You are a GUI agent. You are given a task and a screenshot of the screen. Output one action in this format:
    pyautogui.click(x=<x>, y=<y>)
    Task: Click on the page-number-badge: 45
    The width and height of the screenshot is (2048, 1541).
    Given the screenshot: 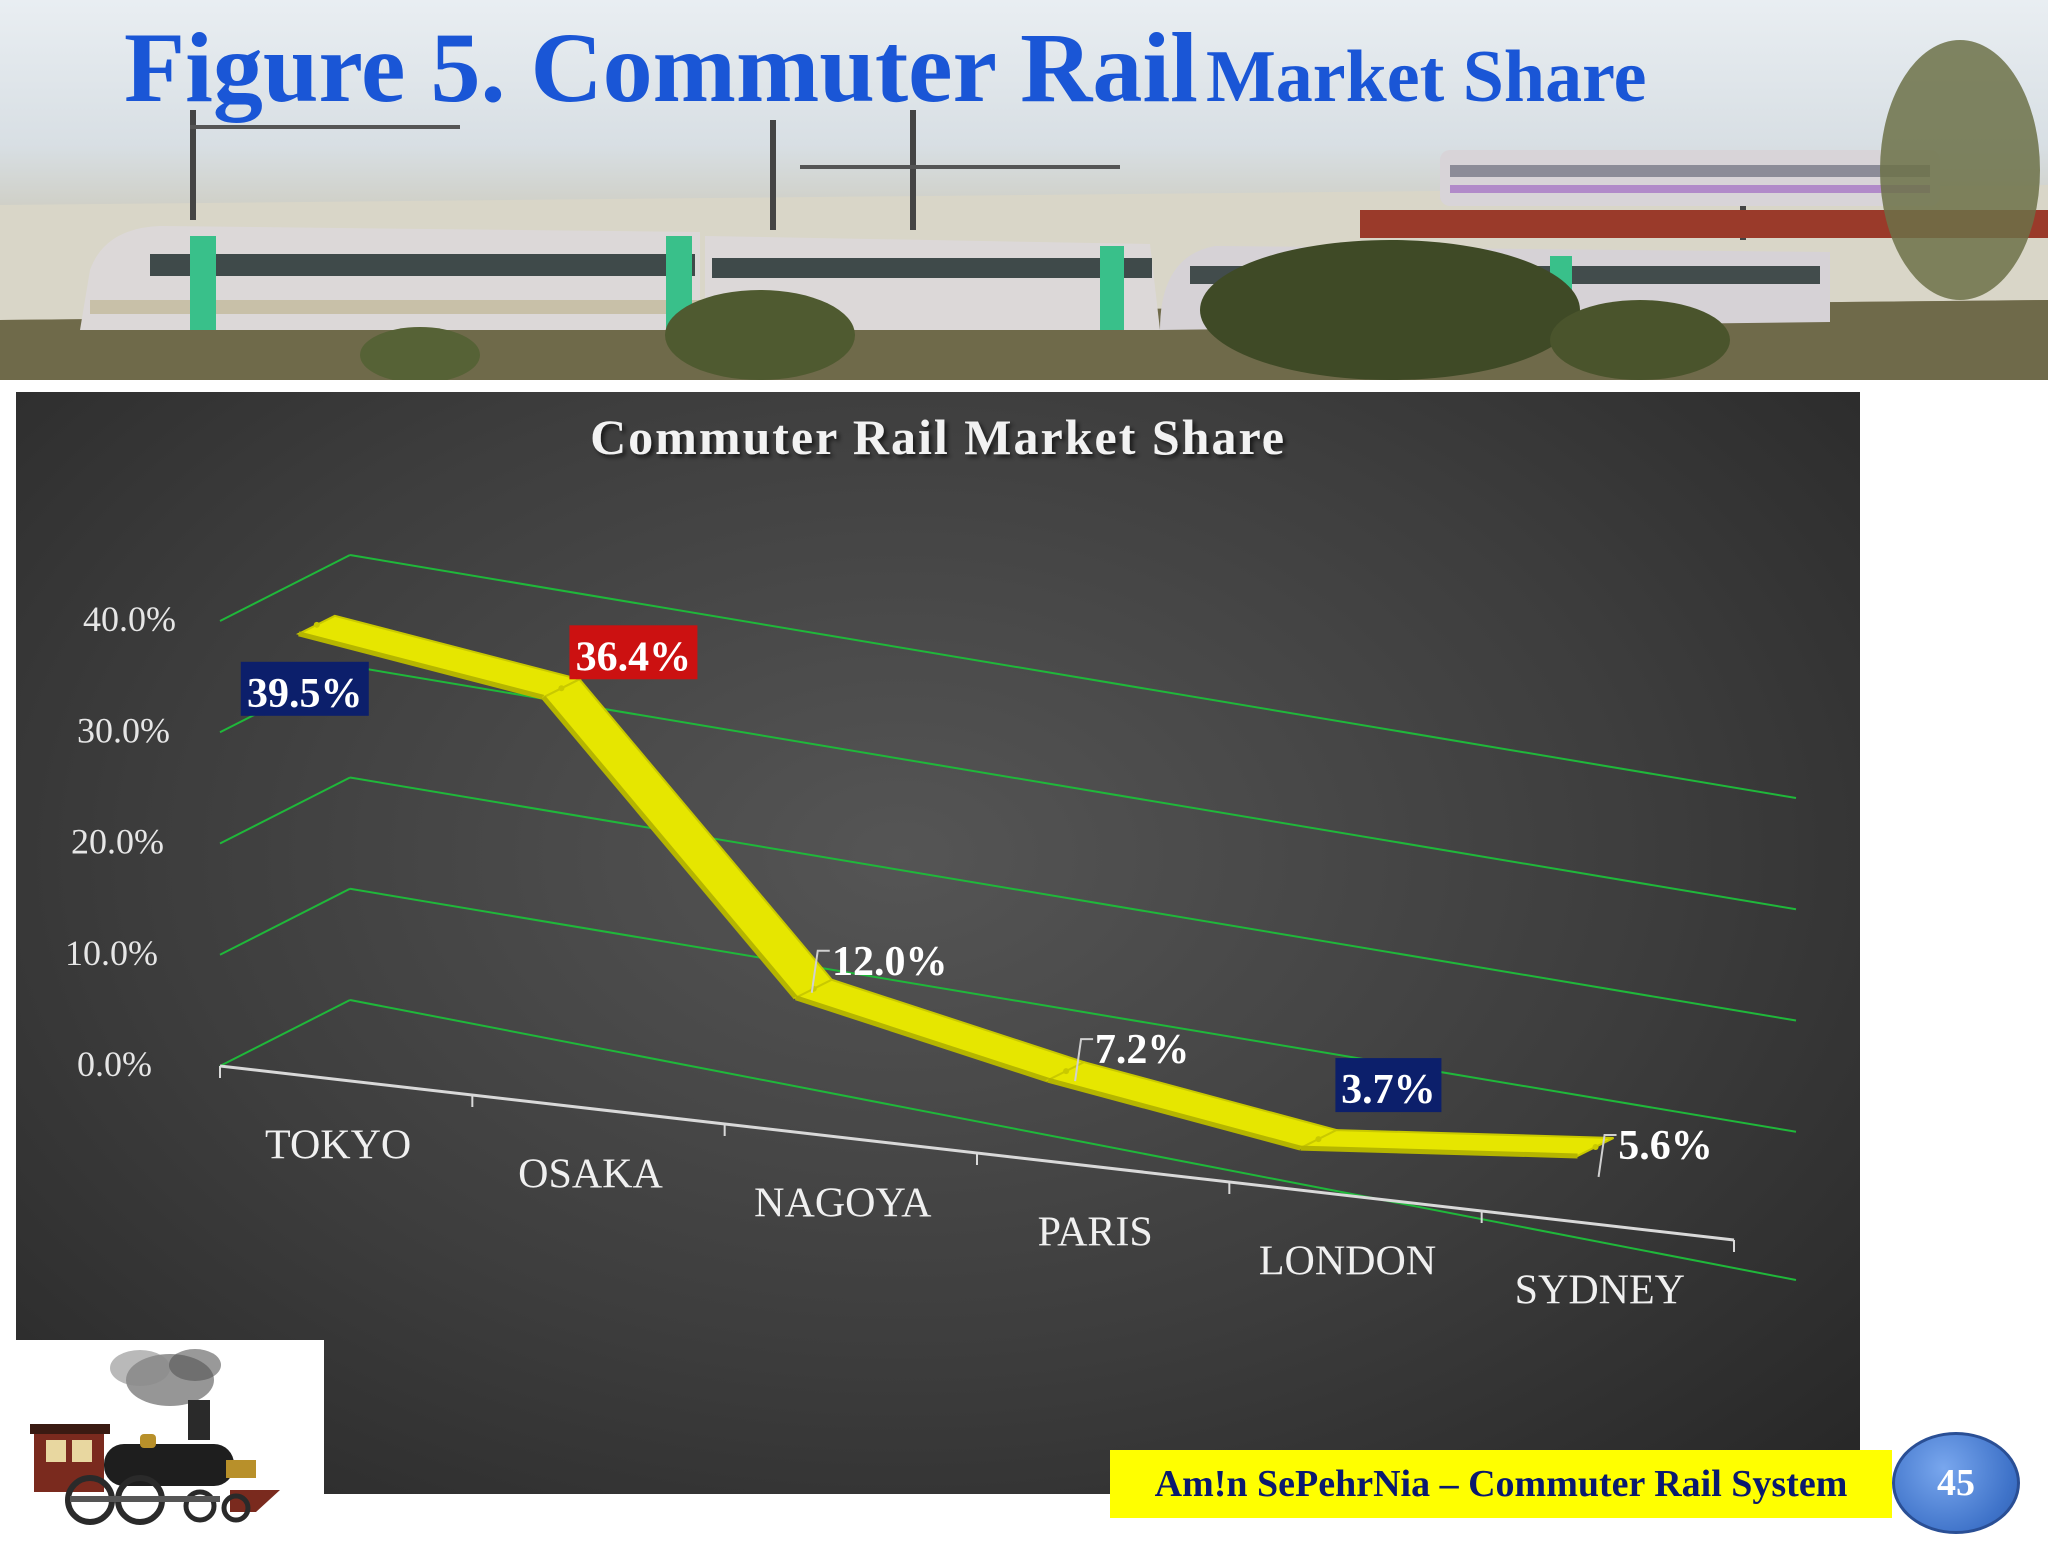 What is the action you would take?
    pyautogui.click(x=1956, y=1483)
    